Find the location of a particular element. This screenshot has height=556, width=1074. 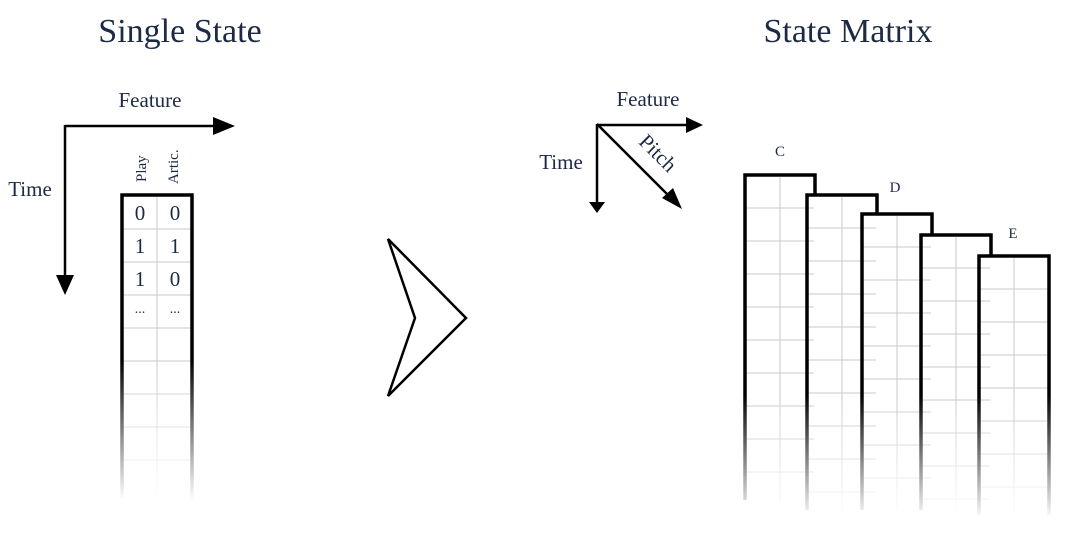

note-label-e: E is located at coordinates (1012, 234).